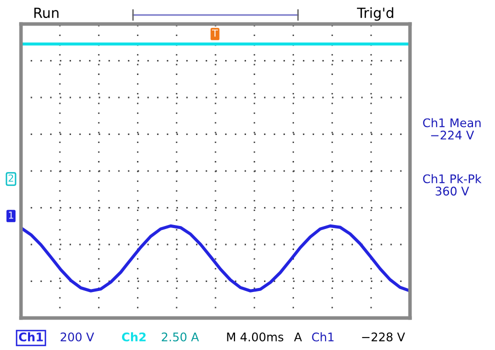  I want to click on text: M 4.00ms, so click(255, 337).